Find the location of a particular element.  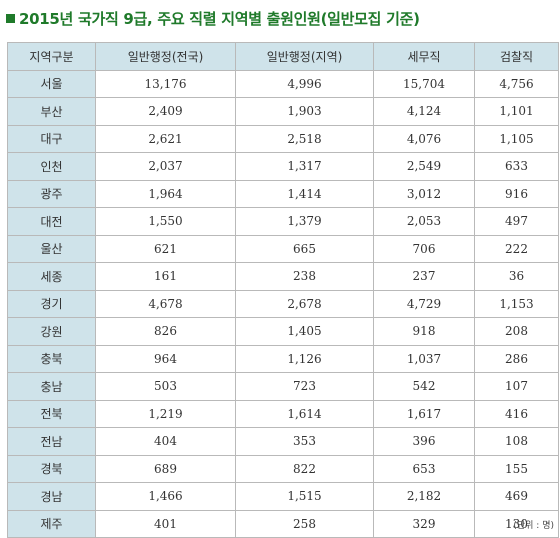

value-cell: 689 is located at coordinates (165, 468).